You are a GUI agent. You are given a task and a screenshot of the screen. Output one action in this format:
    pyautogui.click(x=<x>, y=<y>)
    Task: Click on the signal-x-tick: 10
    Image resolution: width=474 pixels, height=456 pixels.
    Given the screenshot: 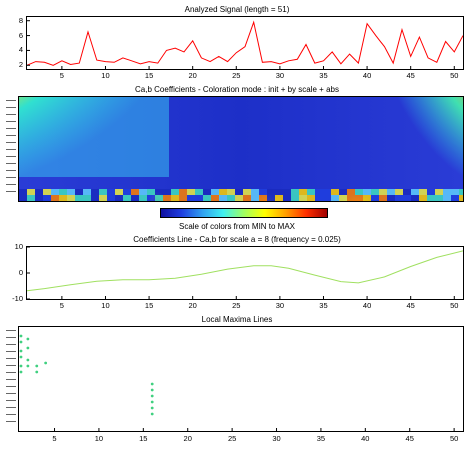 What is the action you would take?
    pyautogui.click(x=105, y=75)
    